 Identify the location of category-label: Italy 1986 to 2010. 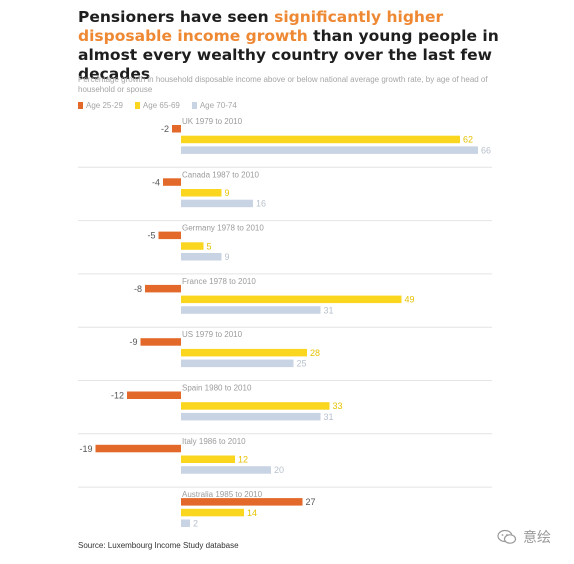
(214, 441).